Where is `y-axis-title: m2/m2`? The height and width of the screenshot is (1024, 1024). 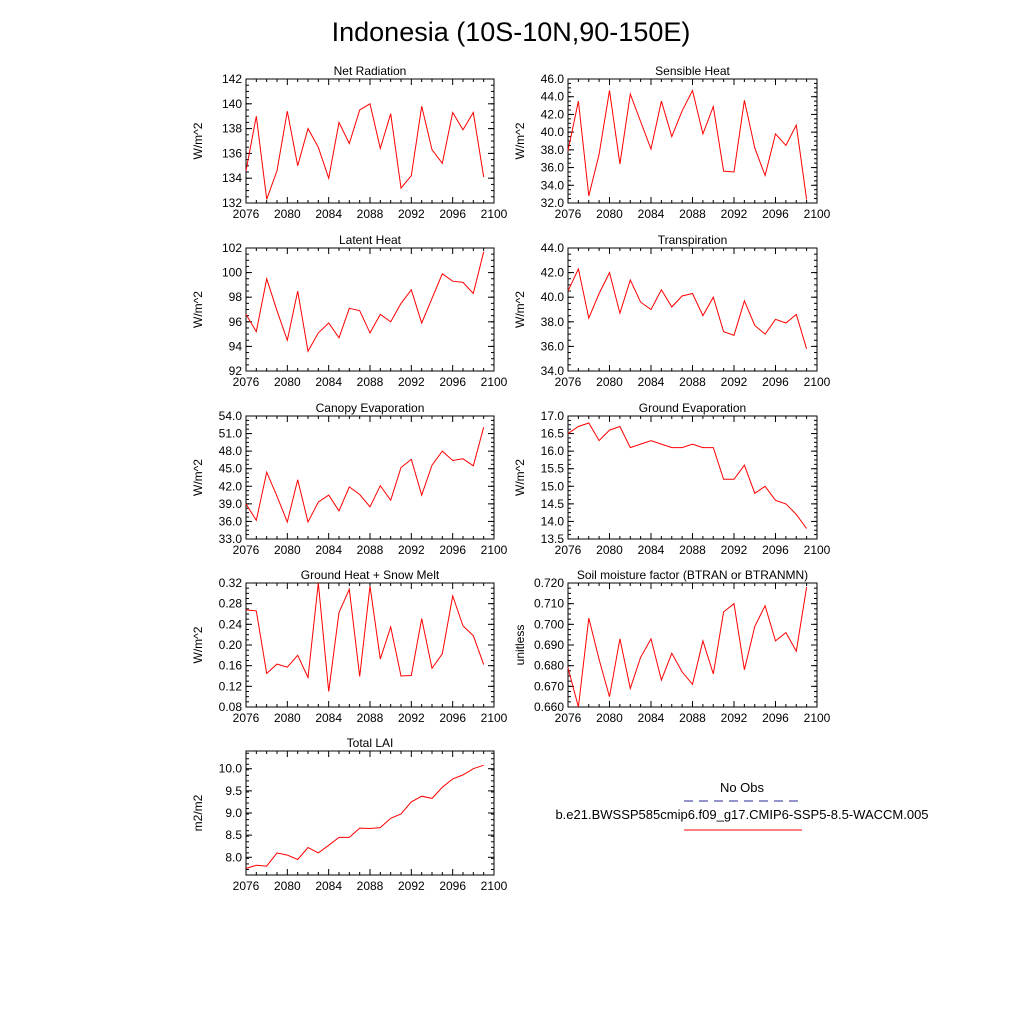
y-axis-title: m2/m2 is located at coordinates (198, 812).